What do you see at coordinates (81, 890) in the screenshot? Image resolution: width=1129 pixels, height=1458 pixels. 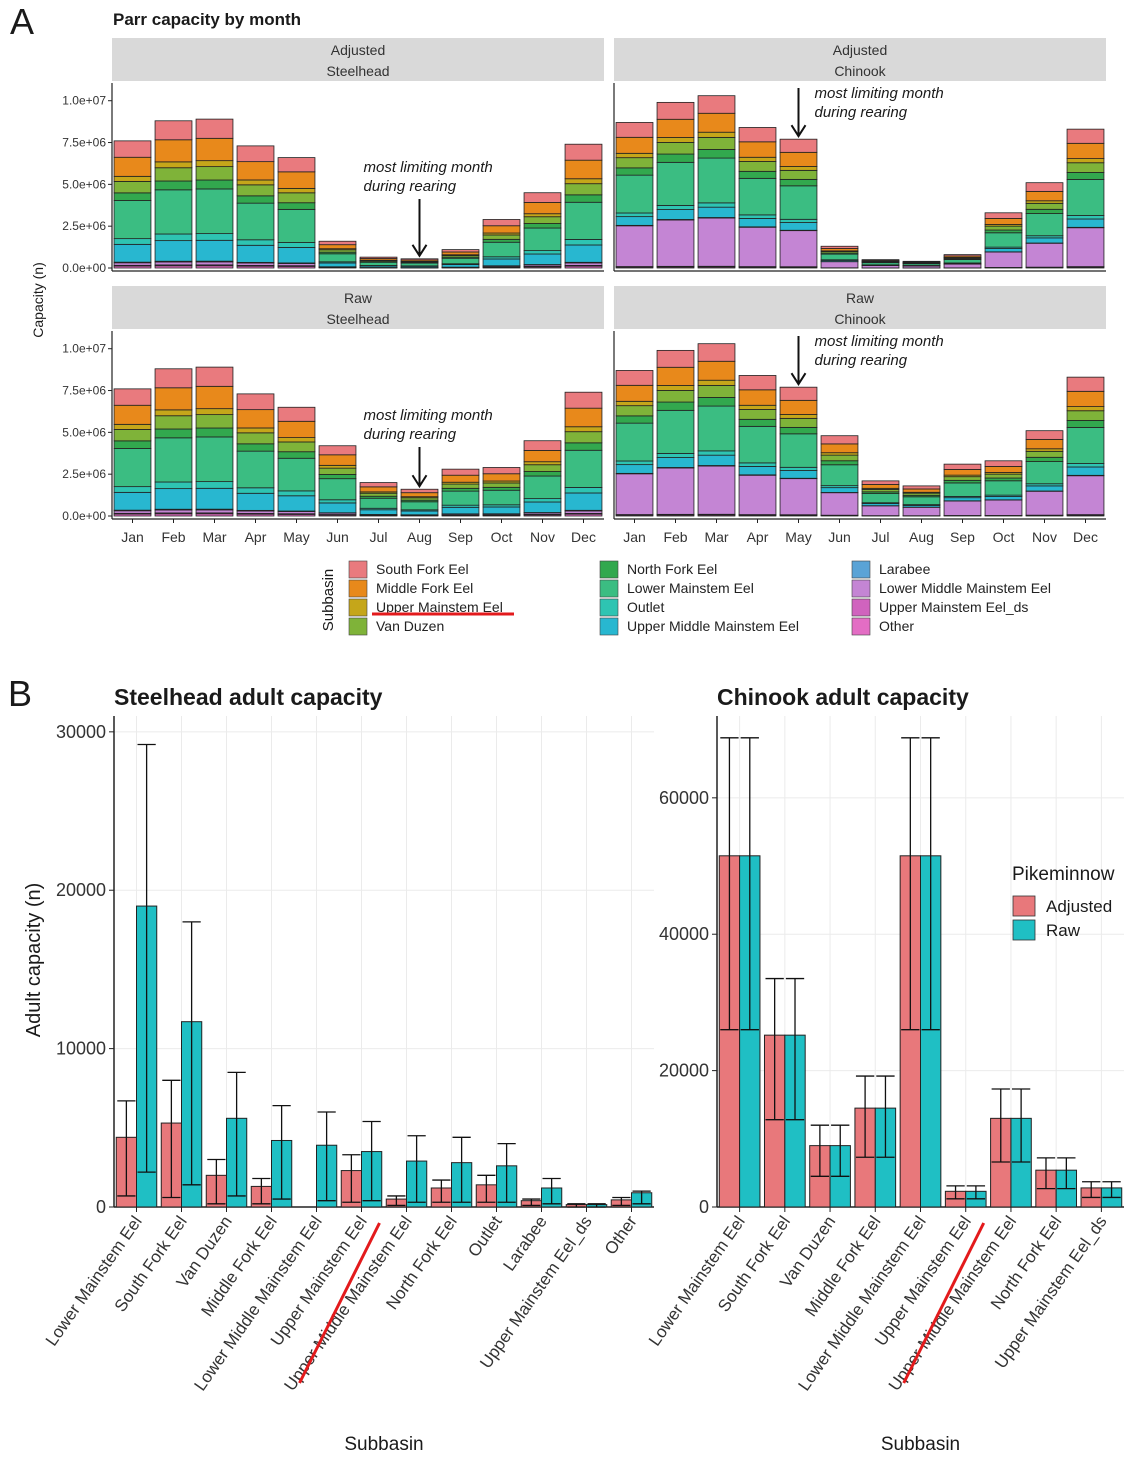 I see `y-tick-label: 20000` at bounding box center [81, 890].